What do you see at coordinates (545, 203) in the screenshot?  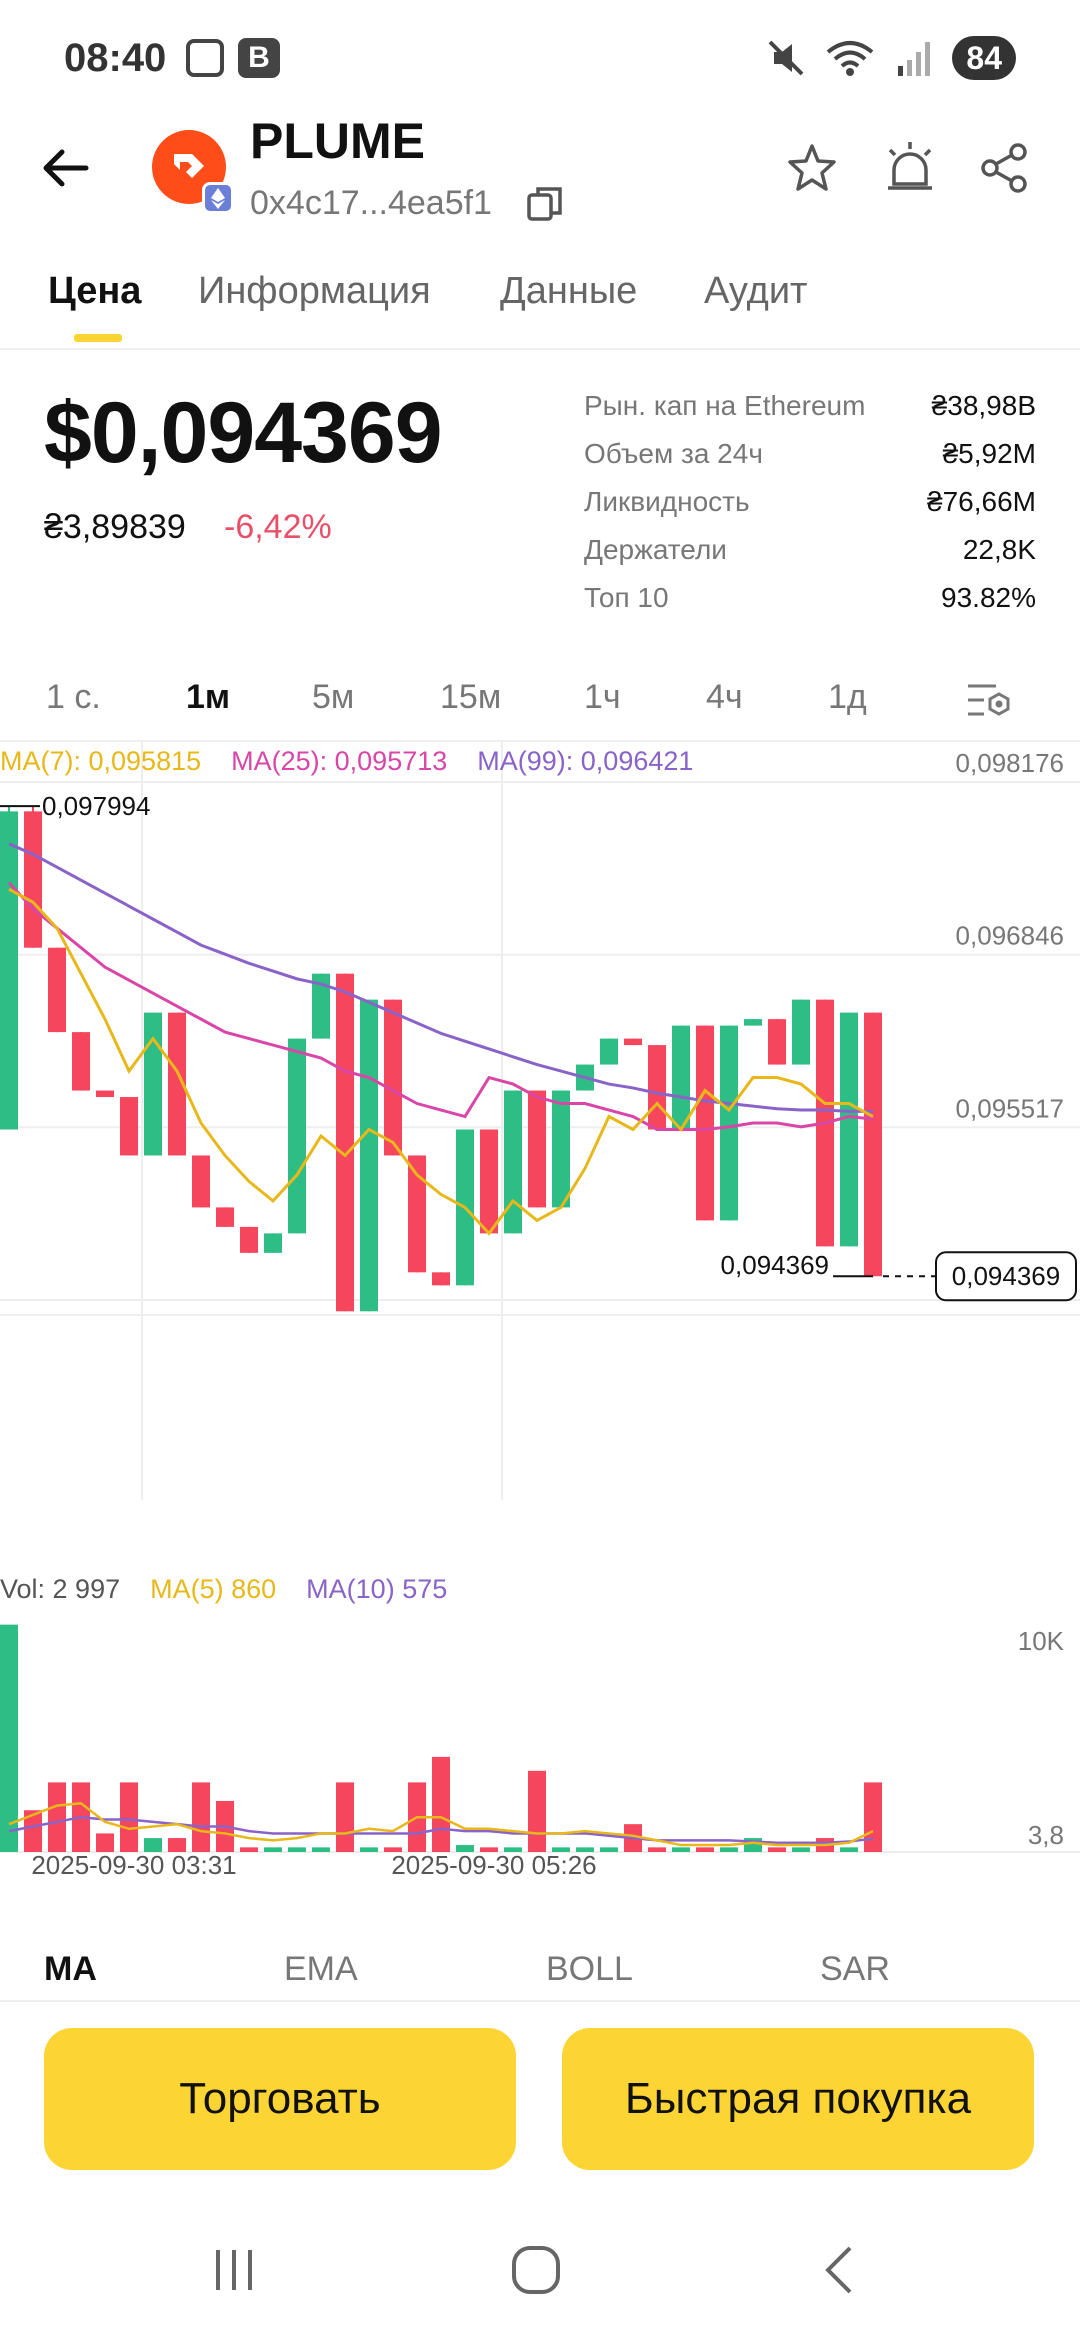 I see `copy-icon` at bounding box center [545, 203].